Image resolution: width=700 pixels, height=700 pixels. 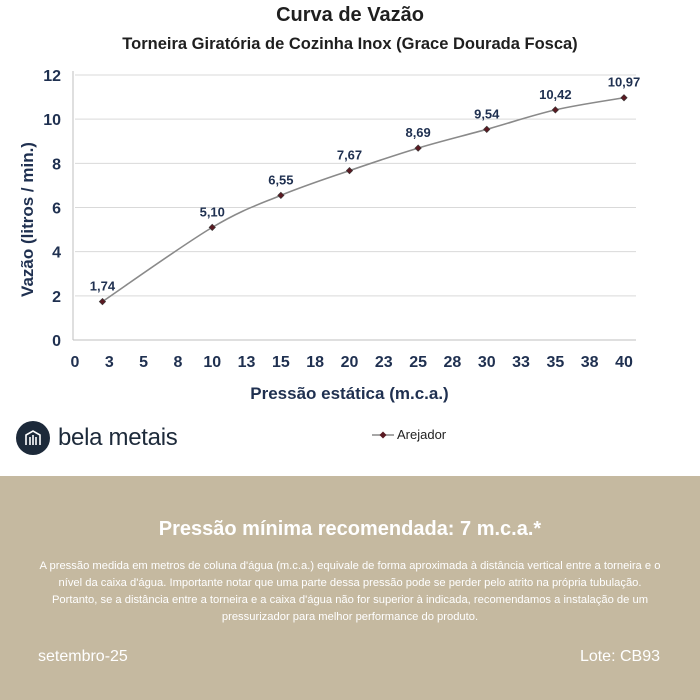 I want to click on chart-legend: Arejador, so click(x=409, y=434).